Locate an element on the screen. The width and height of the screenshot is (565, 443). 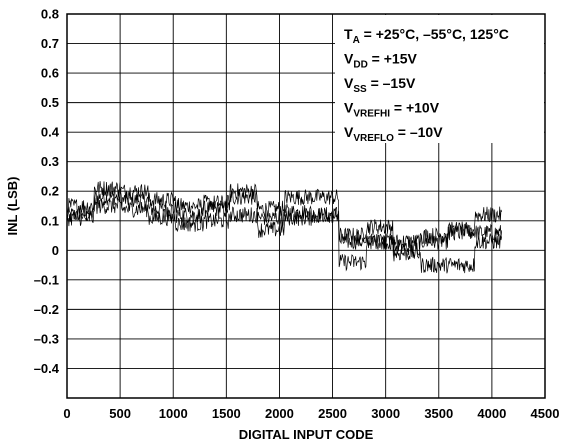
y-tick-label: 0.2 is located at coordinates (50, 191).